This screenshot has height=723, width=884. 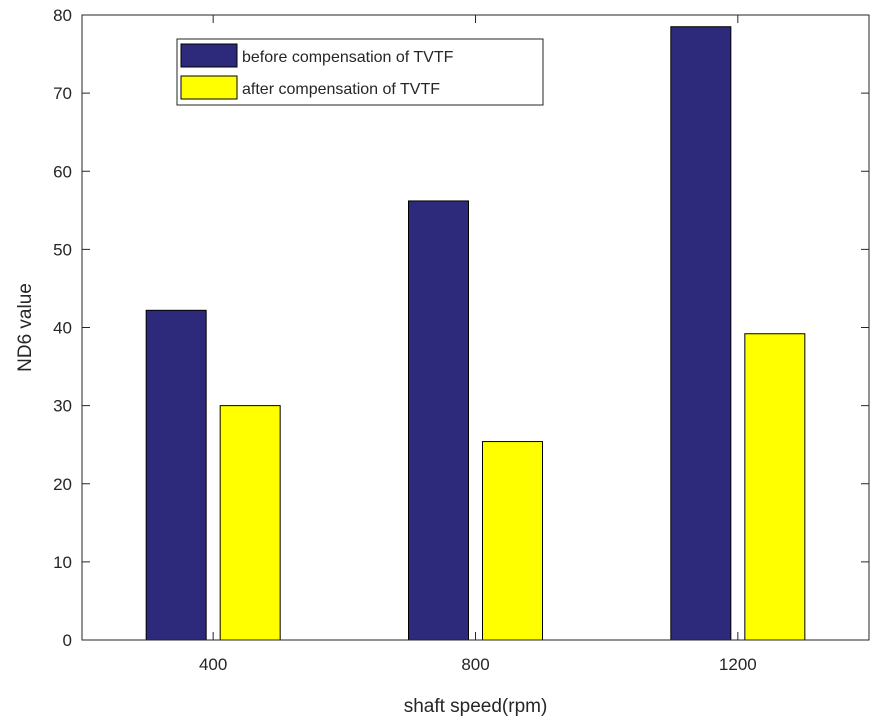 What do you see at coordinates (62, 484) in the screenshot?
I see `y-tick-label-20: 20` at bounding box center [62, 484].